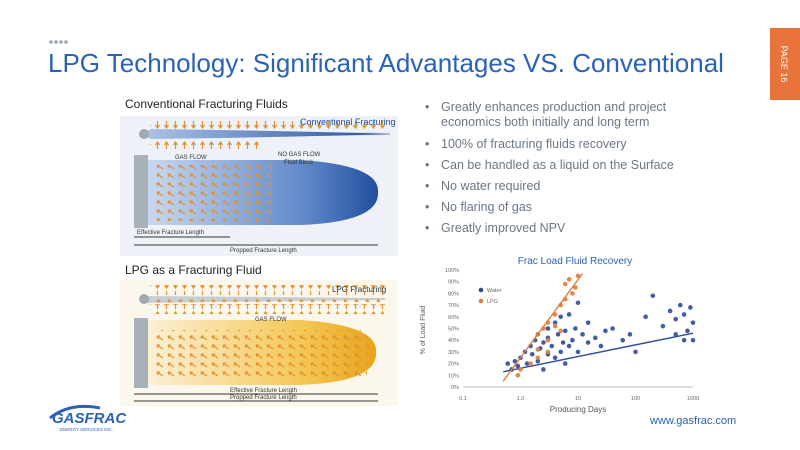  What do you see at coordinates (575, 186) in the screenshot?
I see `bullet: • No water required` at bounding box center [575, 186].